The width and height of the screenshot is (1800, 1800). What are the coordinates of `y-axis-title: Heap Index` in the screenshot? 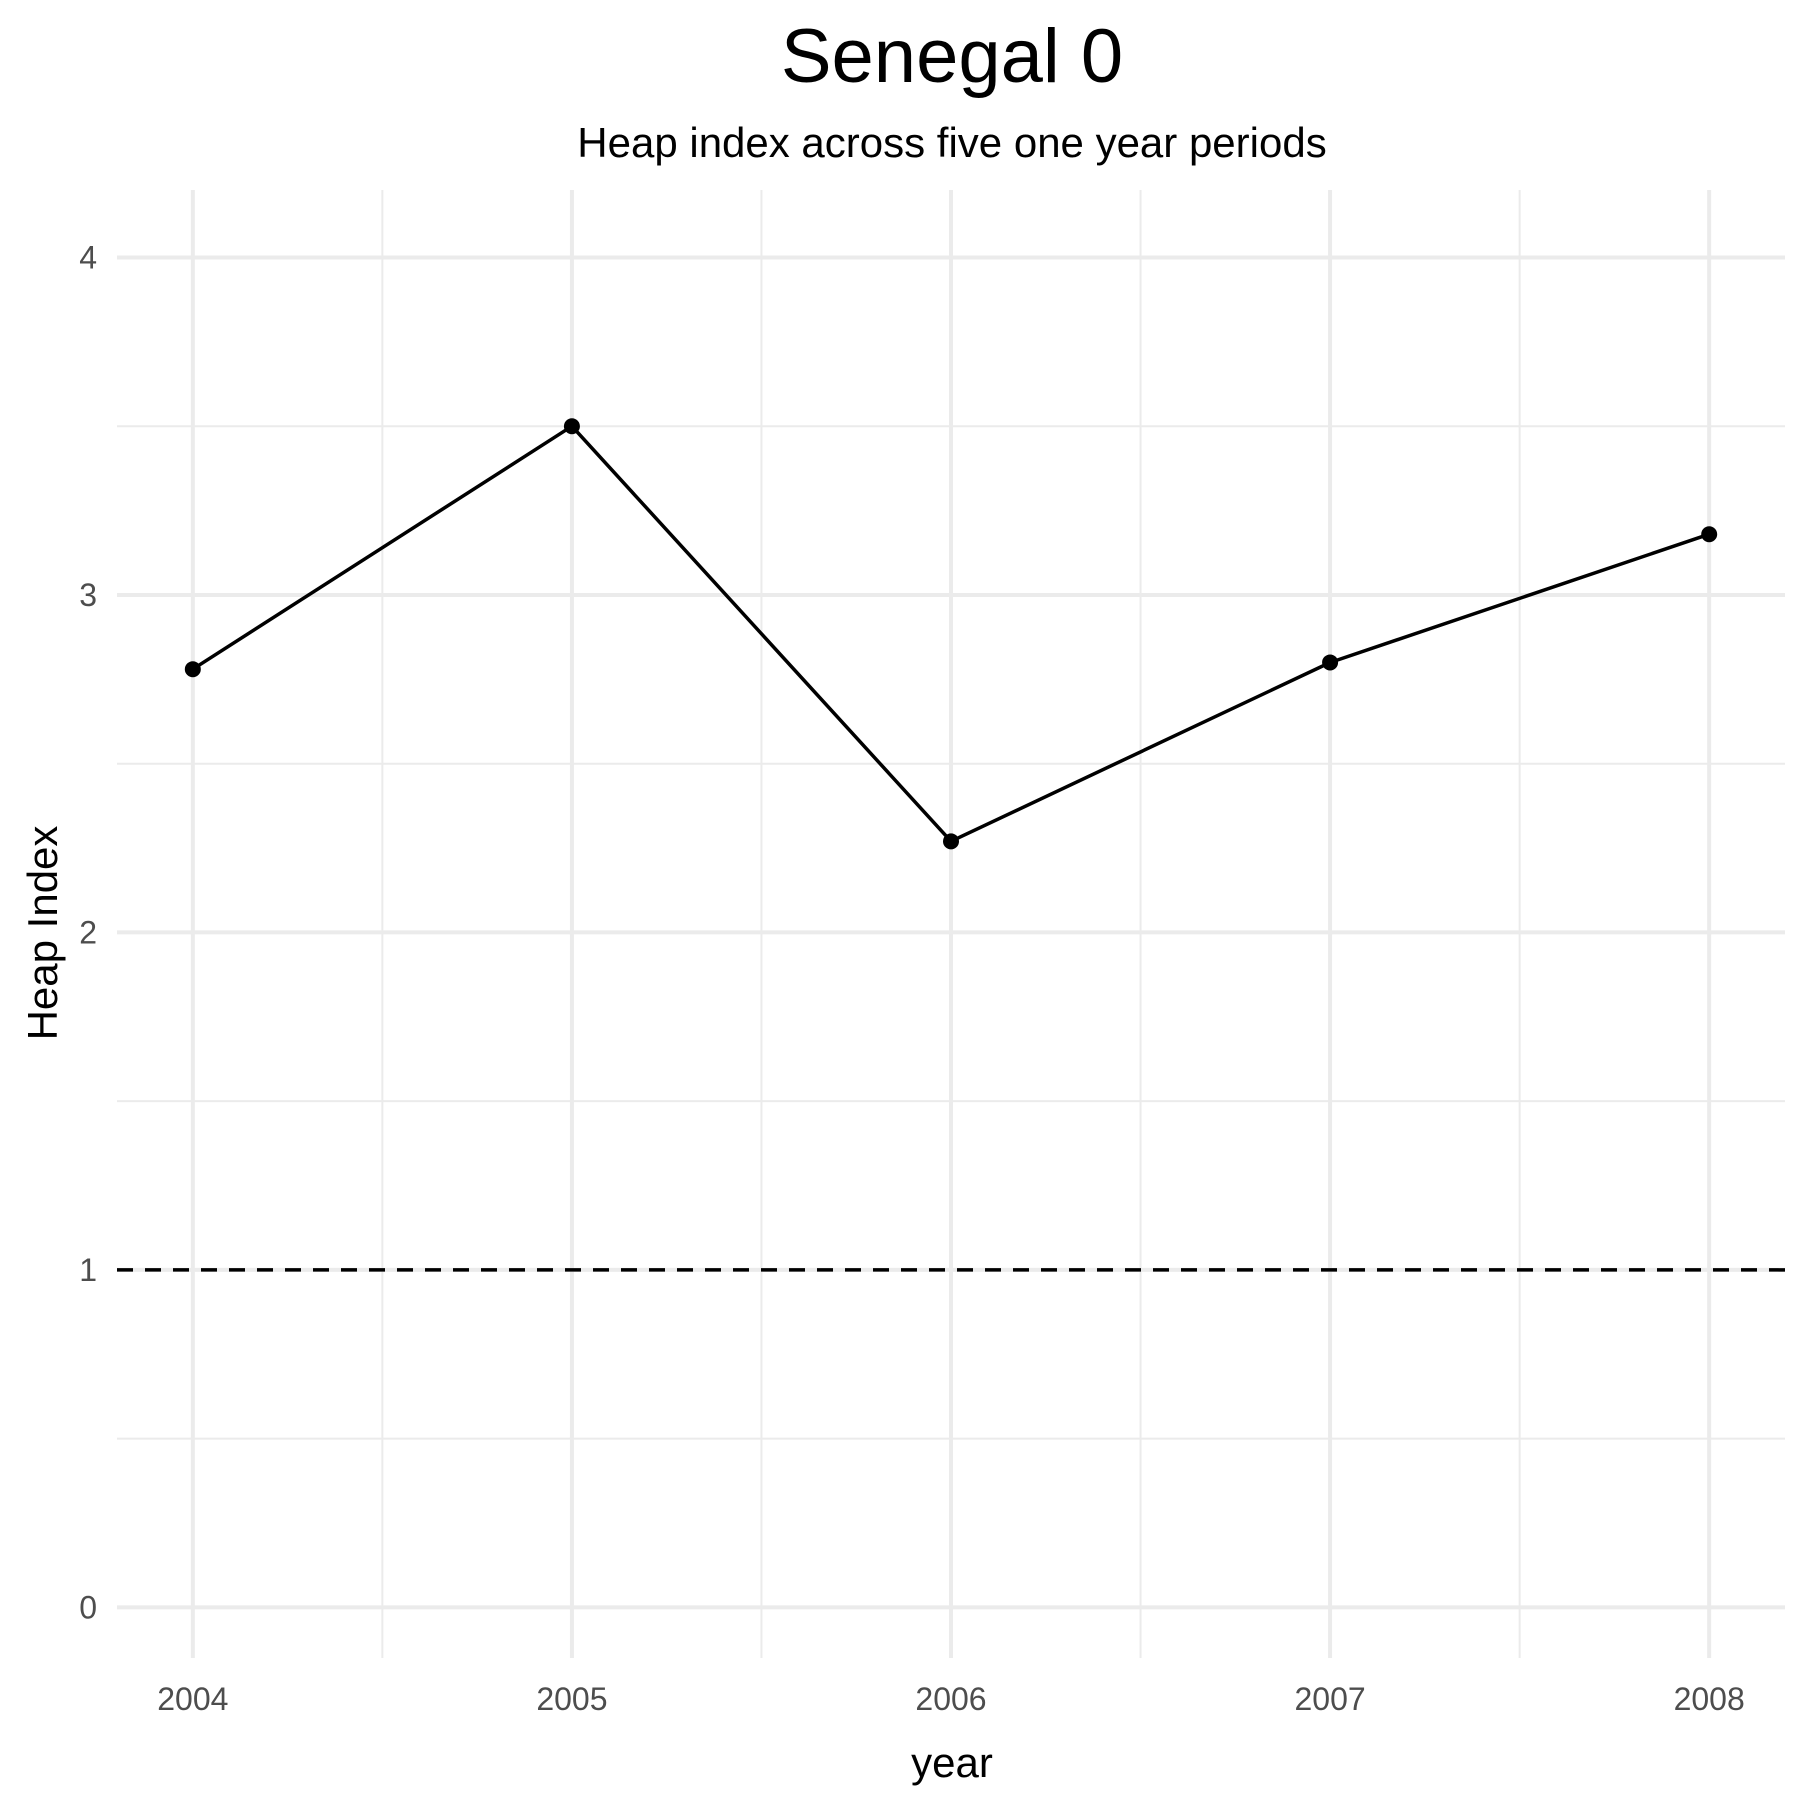 It's located at (42, 933).